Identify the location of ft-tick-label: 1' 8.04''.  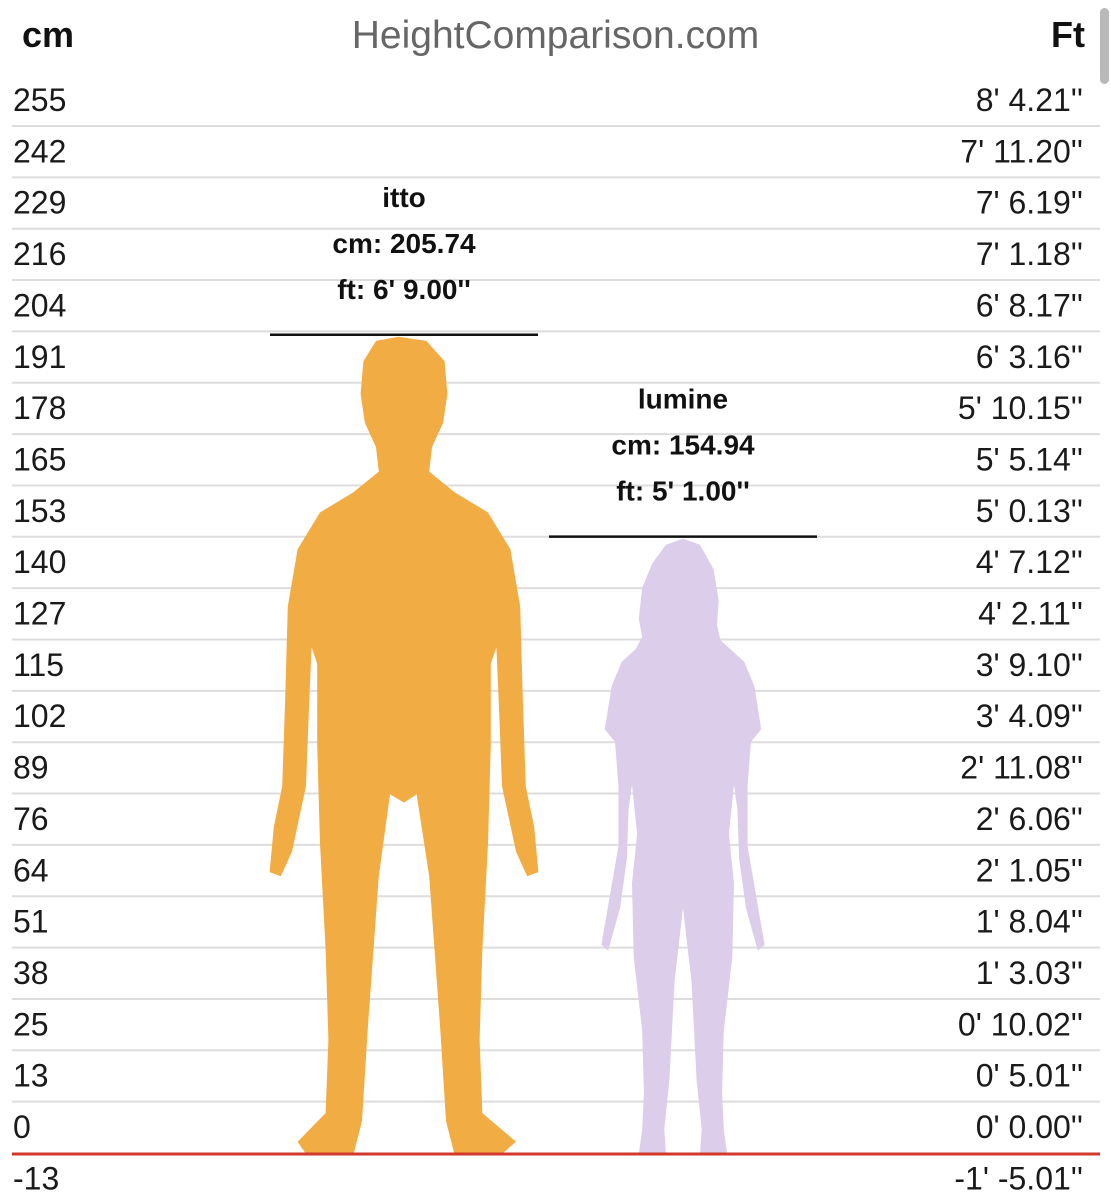
(1029, 922).